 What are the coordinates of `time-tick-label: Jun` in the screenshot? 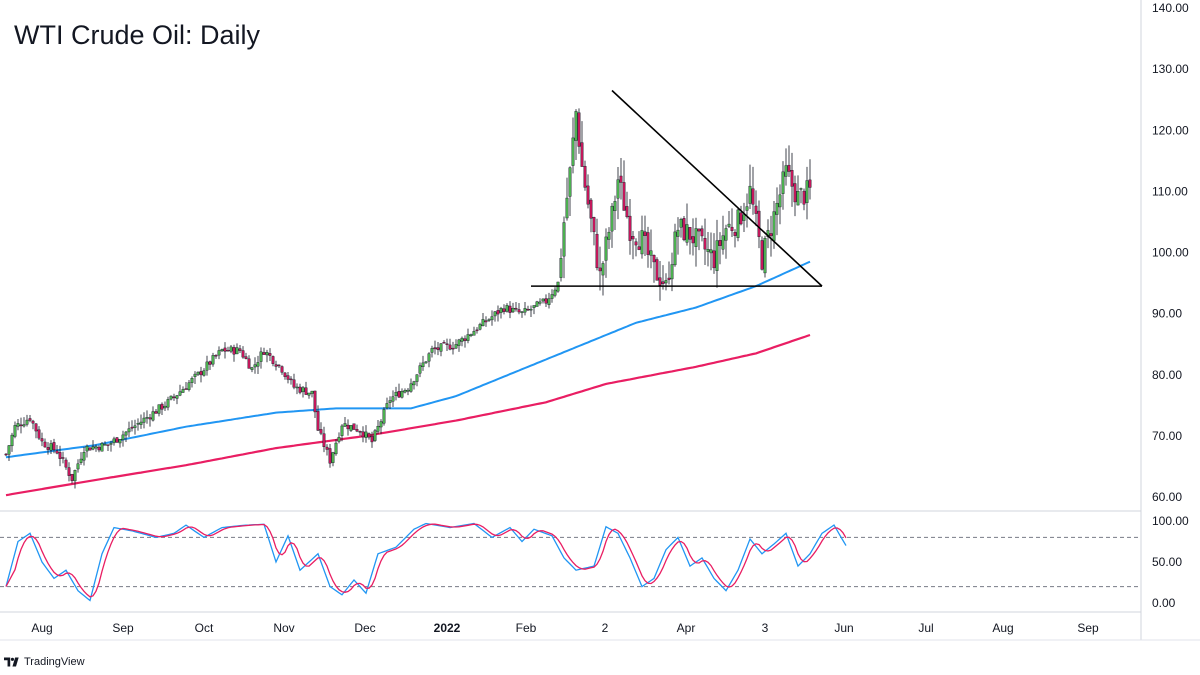 It's located at (843, 628).